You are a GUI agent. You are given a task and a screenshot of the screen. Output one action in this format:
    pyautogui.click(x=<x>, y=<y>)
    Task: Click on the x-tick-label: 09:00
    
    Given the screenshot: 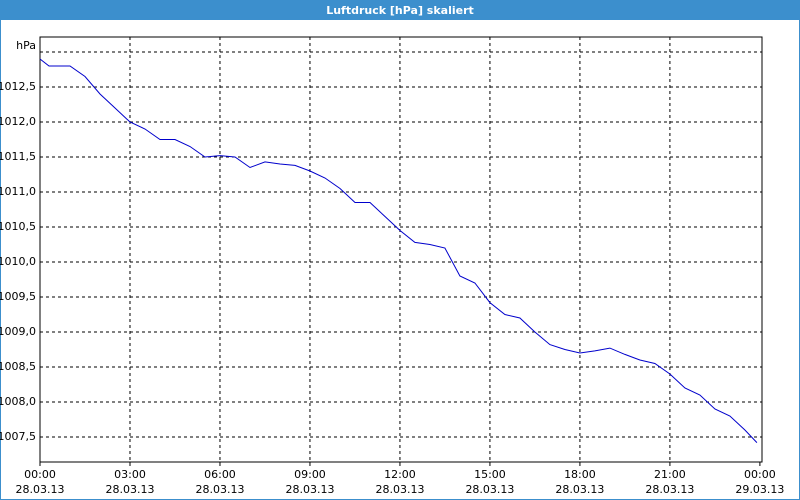 What is the action you would take?
    pyautogui.click(x=310, y=474)
    